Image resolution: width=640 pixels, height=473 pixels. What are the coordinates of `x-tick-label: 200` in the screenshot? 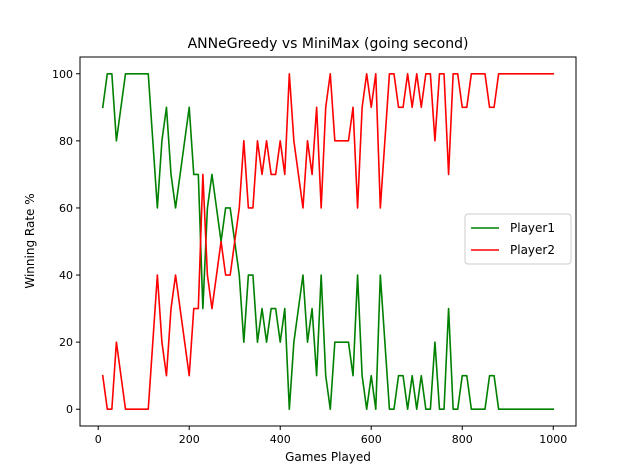 It's located at (189, 439).